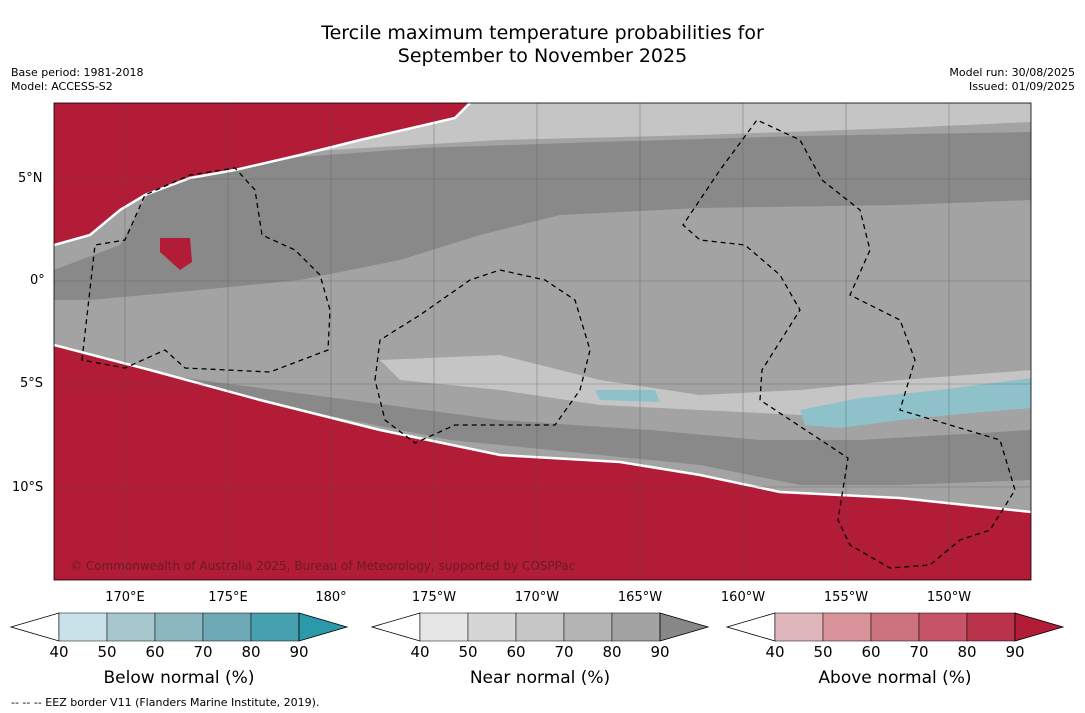 The width and height of the screenshot is (1085, 713). What do you see at coordinates (967, 652) in the screenshot?
I see `above-colorbar-tick: 80` at bounding box center [967, 652].